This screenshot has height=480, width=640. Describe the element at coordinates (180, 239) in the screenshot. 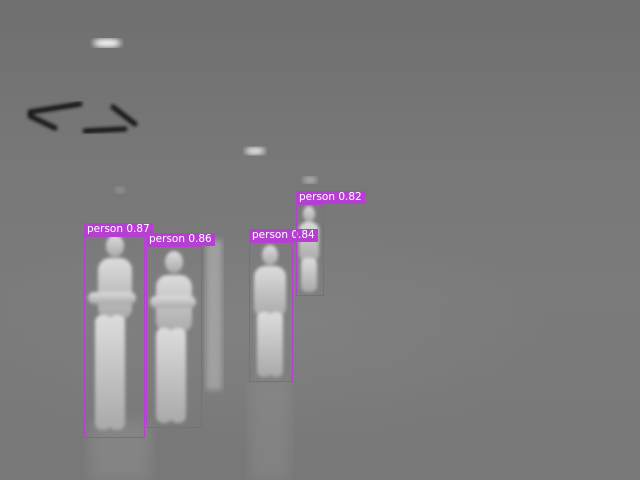

I see `detection-label: person 0.86` at that location.